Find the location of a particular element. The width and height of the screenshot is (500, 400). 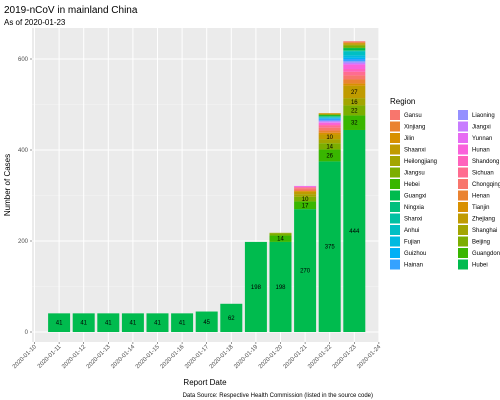

bar-value-label: 17 is located at coordinates (305, 206).